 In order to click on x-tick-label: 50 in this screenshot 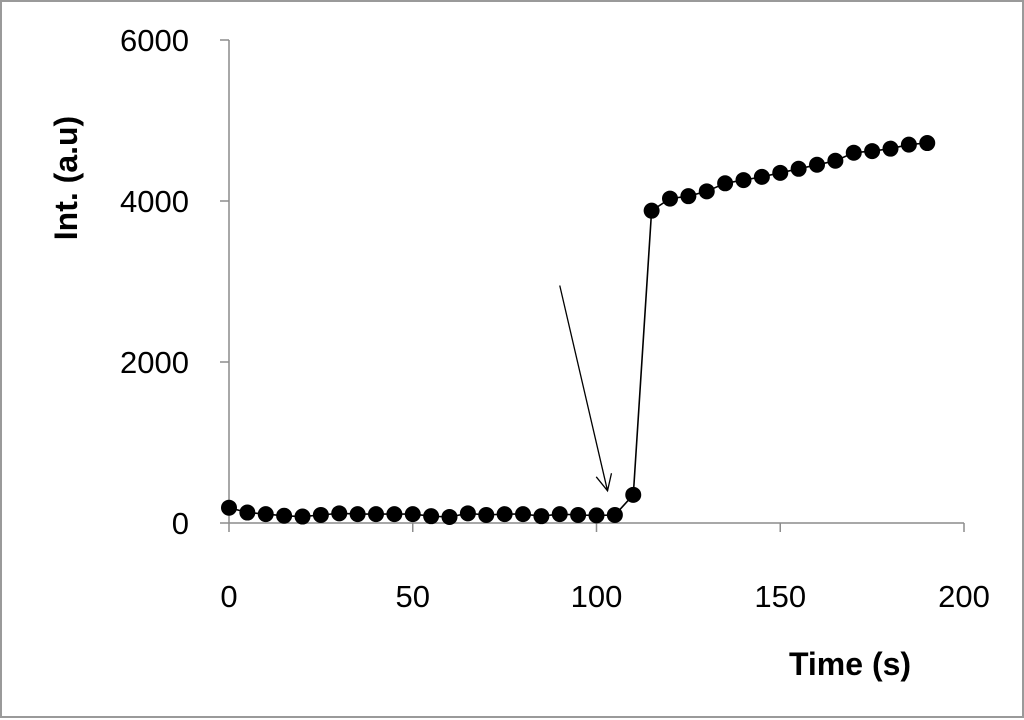, I will do `click(413, 596)`.